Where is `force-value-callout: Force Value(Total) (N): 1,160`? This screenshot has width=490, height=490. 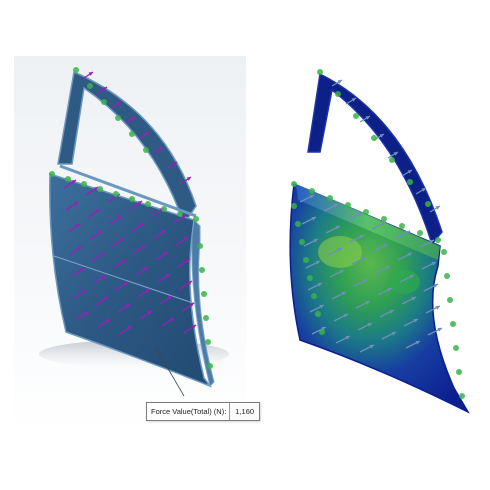 force-value-callout: Force Value(Total) (N): 1,160 is located at coordinates (203, 411).